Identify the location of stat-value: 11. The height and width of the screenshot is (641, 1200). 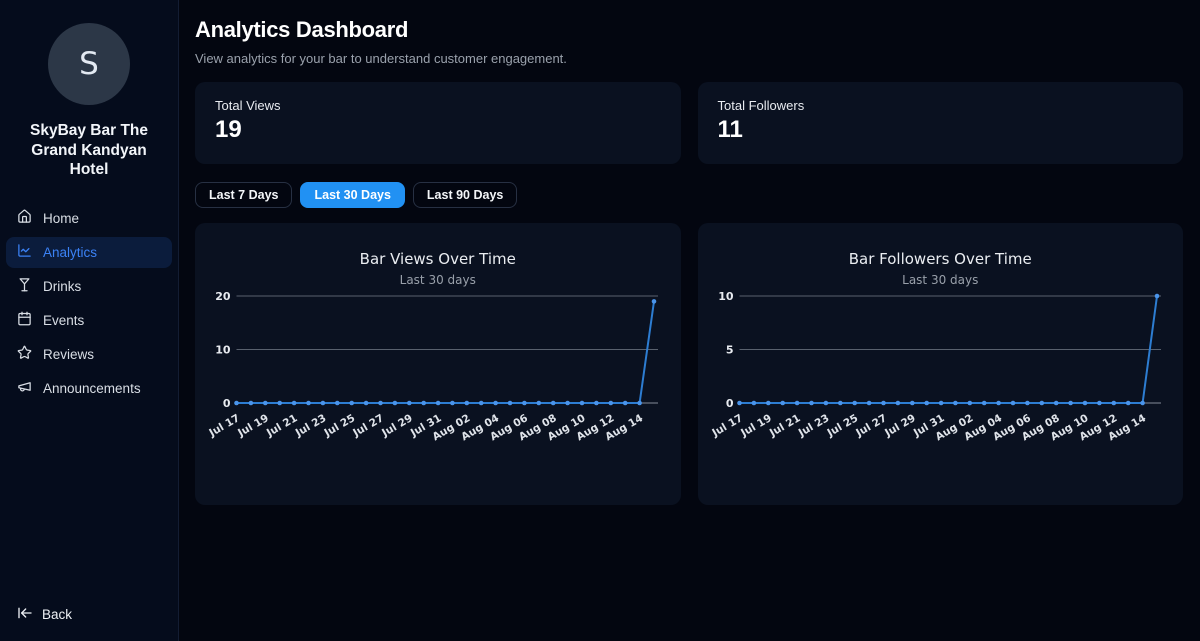
(730, 129).